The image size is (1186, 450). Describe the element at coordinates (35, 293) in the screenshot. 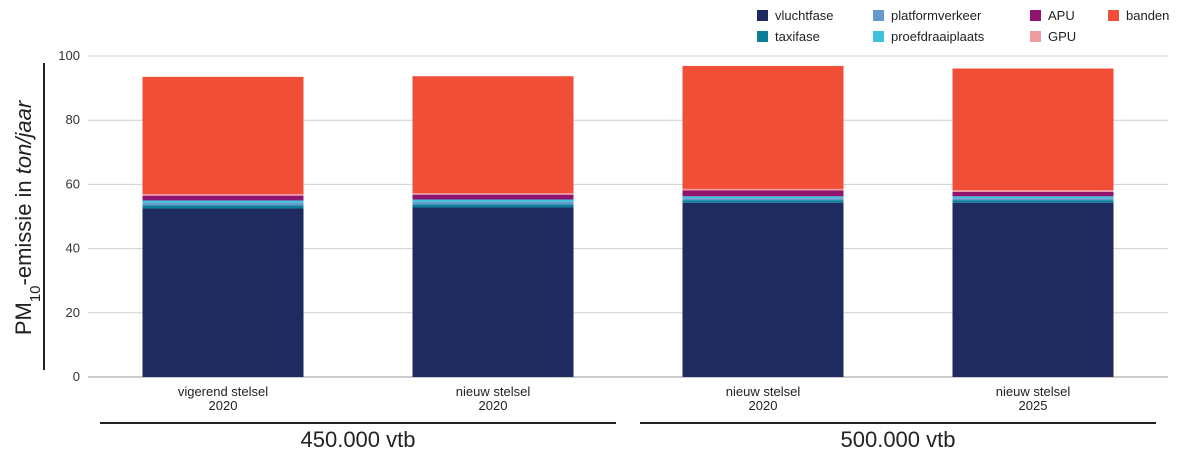

I see `y-axis-label-part-1: 10` at that location.